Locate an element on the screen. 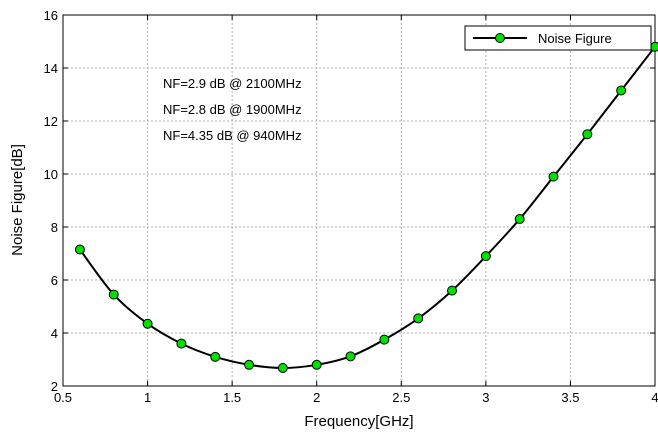 Image resolution: width=658 pixels, height=432 pixels. y-tick-label: 14 is located at coordinates (51, 68).